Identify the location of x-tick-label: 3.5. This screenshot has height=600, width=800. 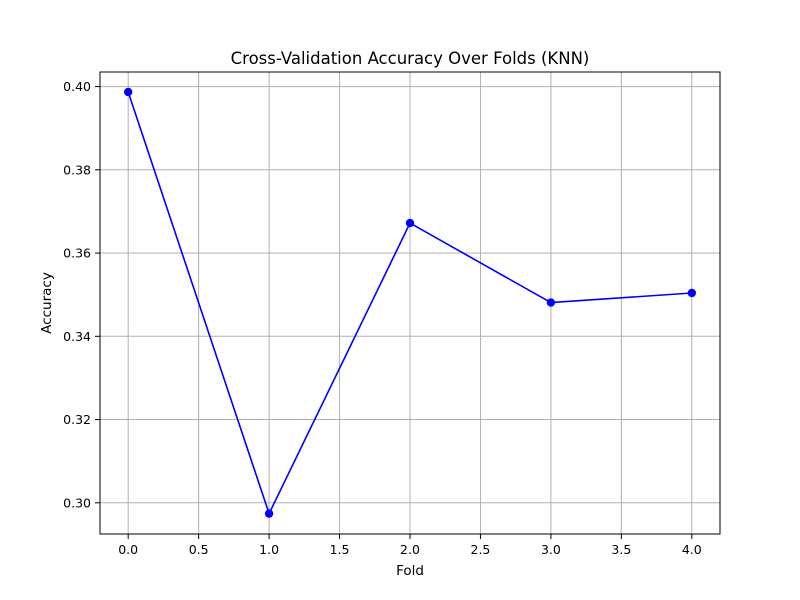
(621, 549).